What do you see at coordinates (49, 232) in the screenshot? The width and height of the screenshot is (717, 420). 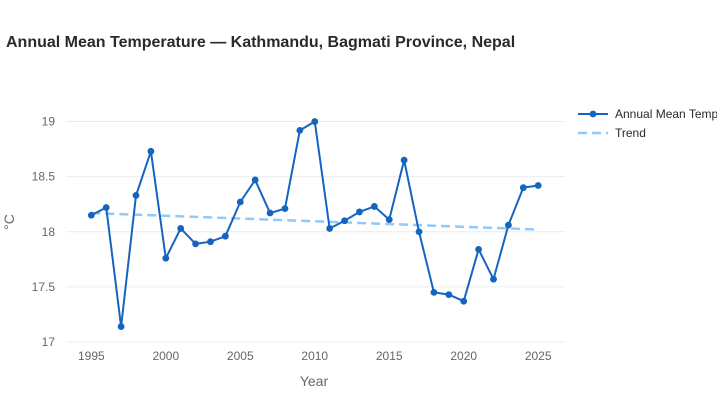 I see `y-tick-label: 18` at bounding box center [49, 232].